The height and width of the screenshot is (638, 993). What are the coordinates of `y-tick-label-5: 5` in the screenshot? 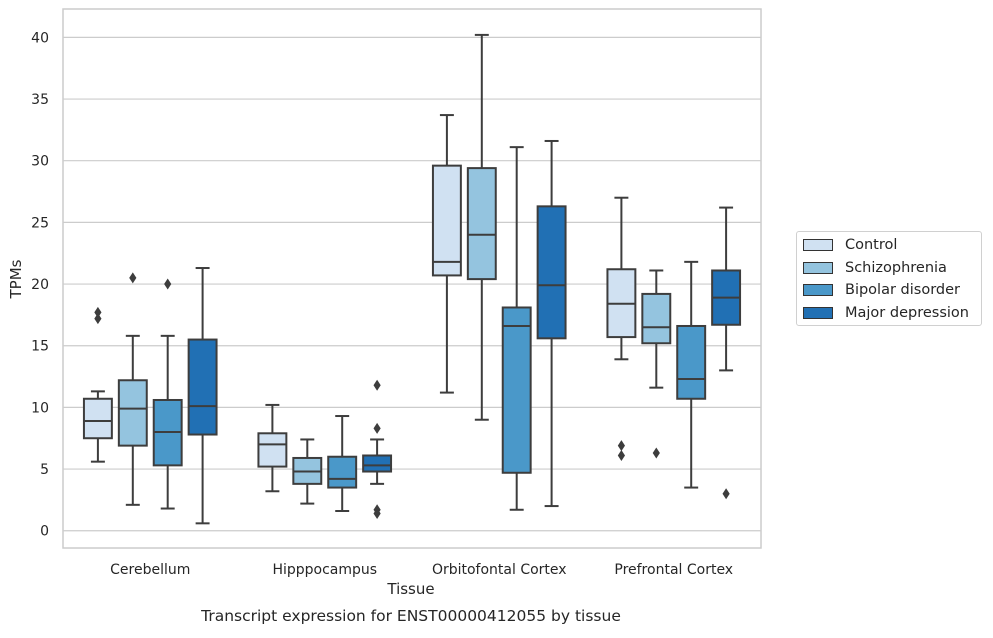 It's located at (44, 470).